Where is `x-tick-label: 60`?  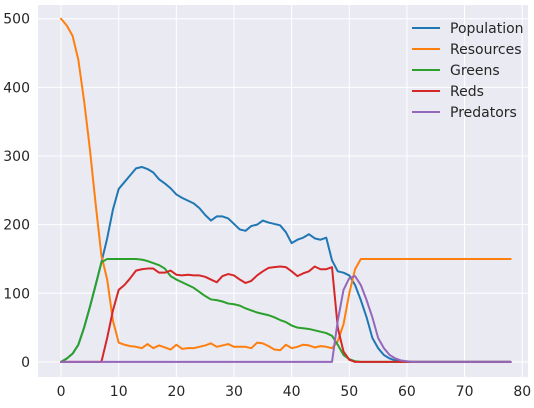 x-tick-label: 60 is located at coordinates (407, 392).